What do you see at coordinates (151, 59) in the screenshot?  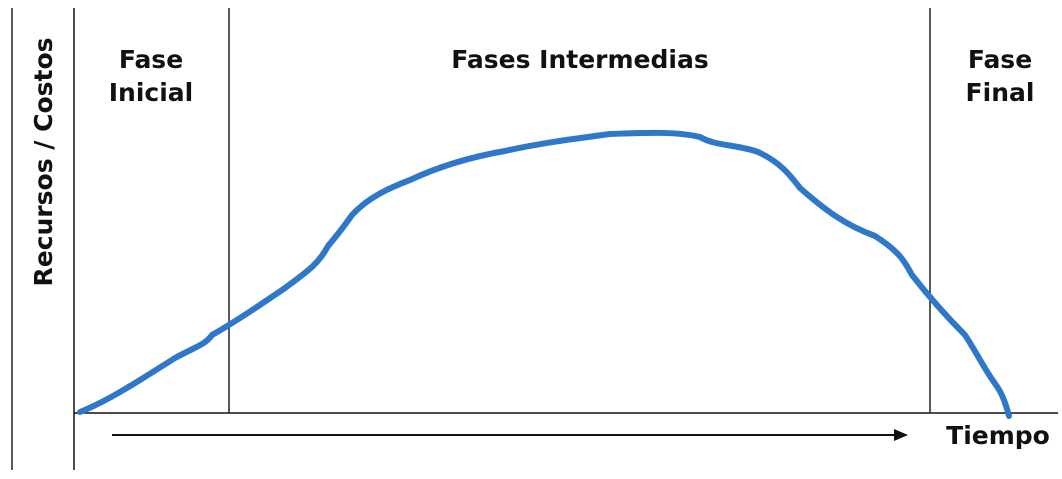 I see `phase-label-initial-line1: Fase` at bounding box center [151, 59].